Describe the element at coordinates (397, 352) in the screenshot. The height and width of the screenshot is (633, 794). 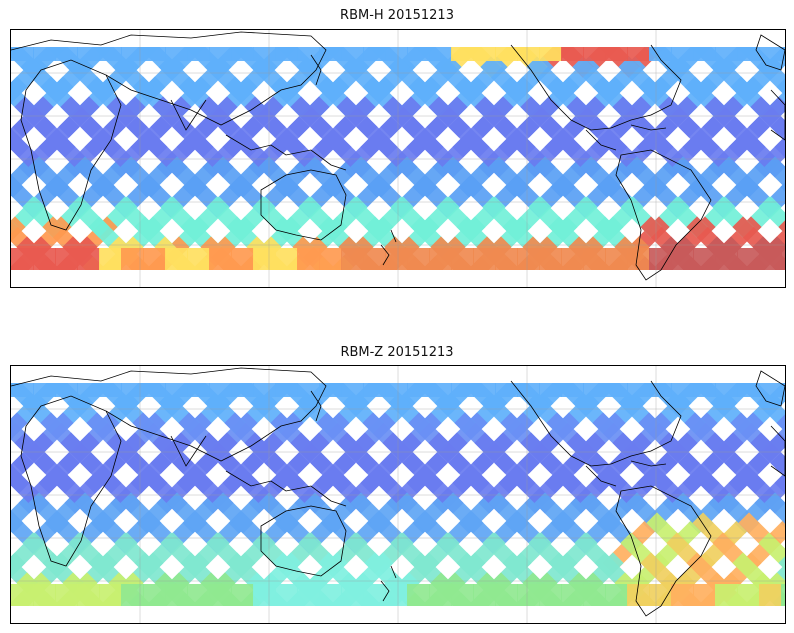
I see `panel-title: RBM-Z 20151213` at that location.